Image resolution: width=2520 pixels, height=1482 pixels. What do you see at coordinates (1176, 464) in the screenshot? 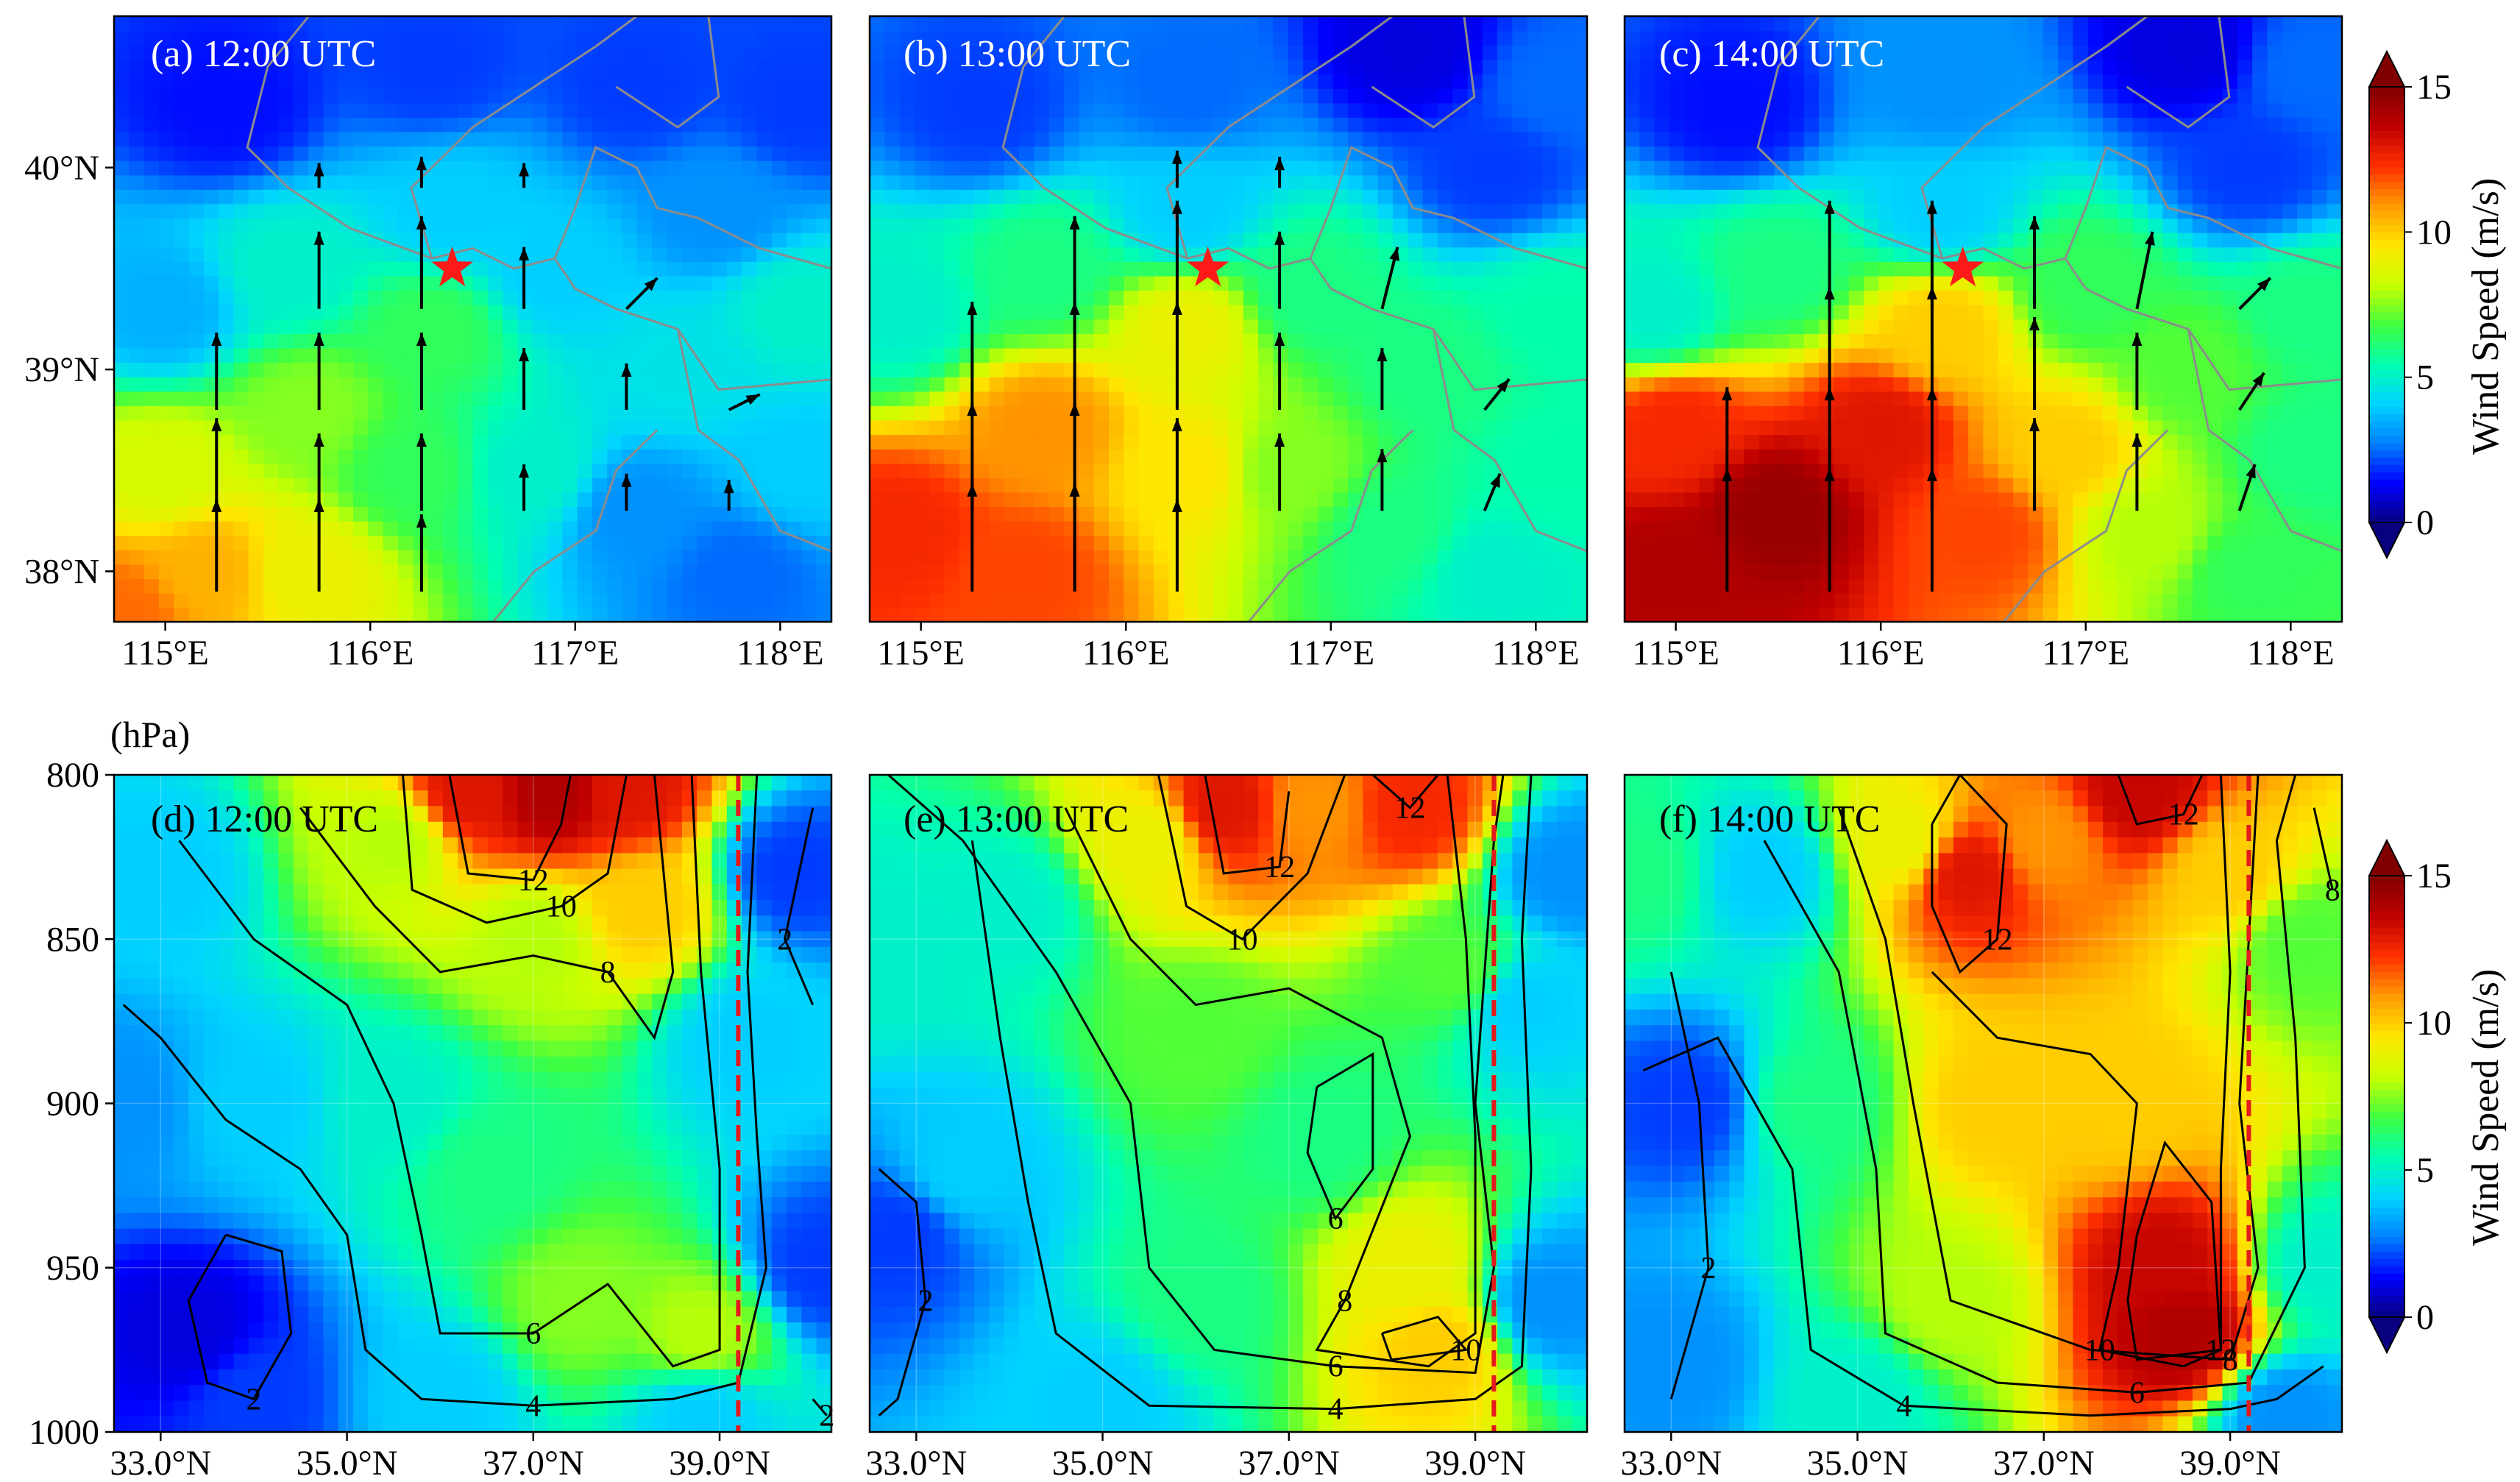
I see `wind-vector` at bounding box center [1176, 464].